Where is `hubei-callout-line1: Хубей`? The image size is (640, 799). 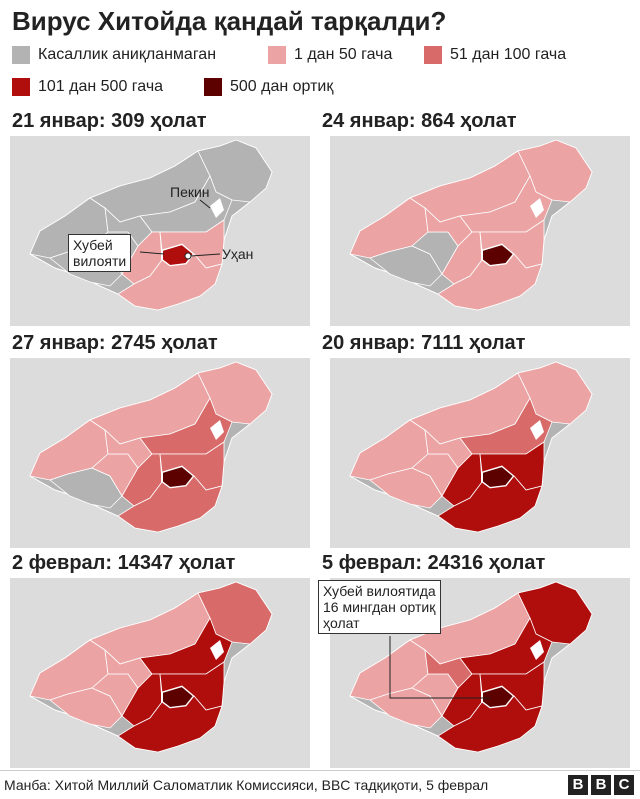
hubei-callout-line1: Хубей is located at coordinates (93, 245).